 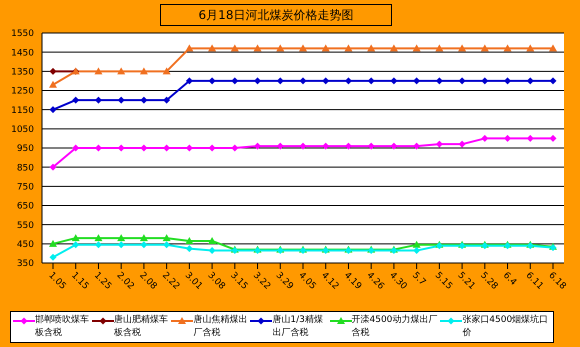 I want to click on y-tick-label: 1550, so click(x=22, y=34).